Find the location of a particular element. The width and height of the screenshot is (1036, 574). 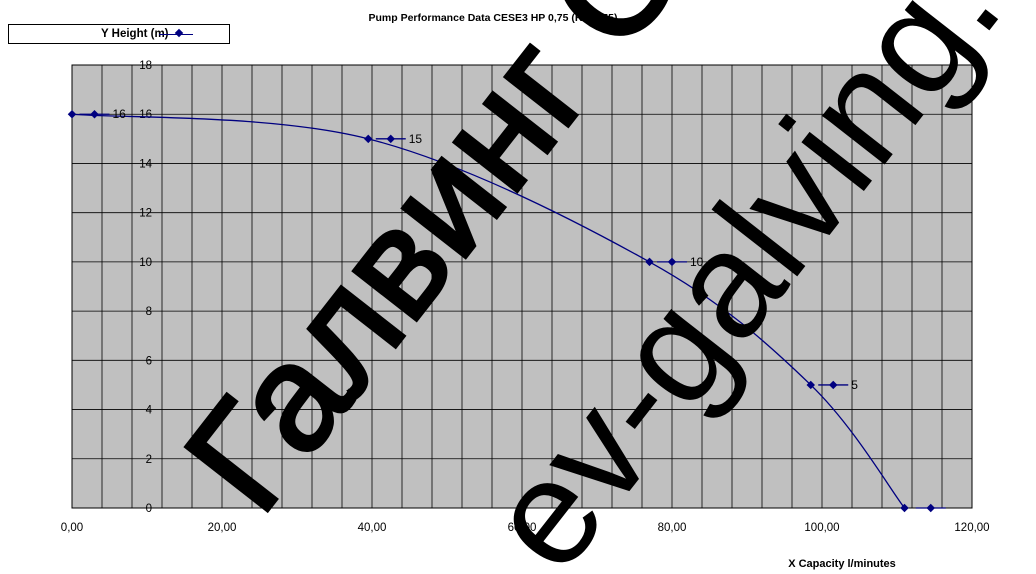

x-tick-label: 40,00 is located at coordinates (372, 528).